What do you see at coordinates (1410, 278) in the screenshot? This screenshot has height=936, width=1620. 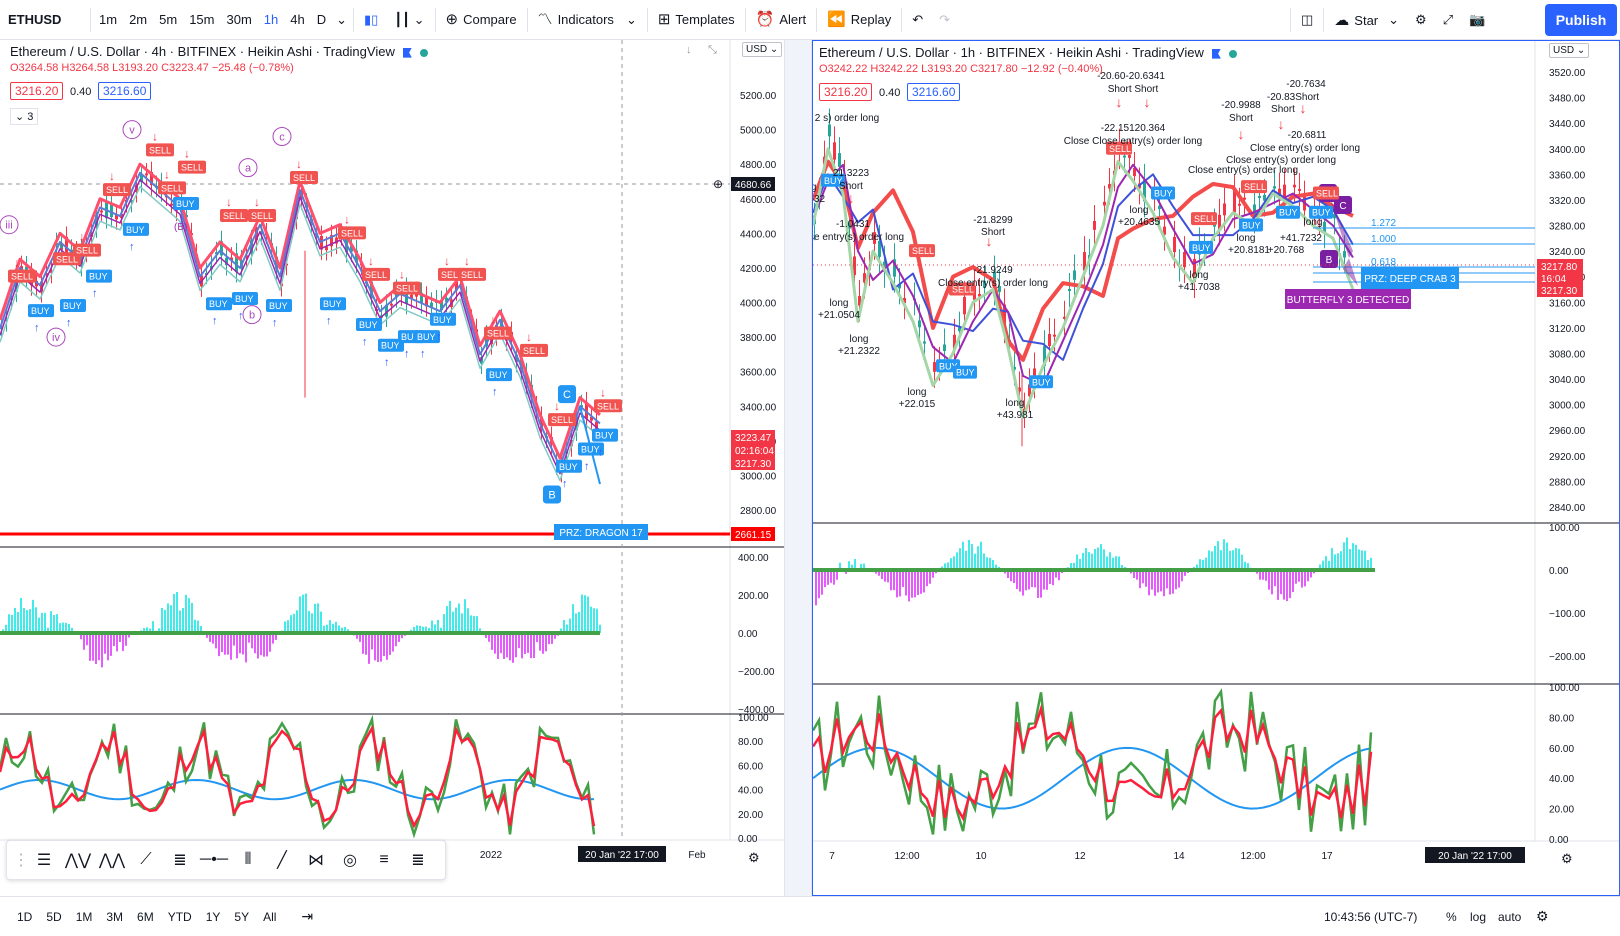 I see `prz-label-box` at bounding box center [1410, 278].